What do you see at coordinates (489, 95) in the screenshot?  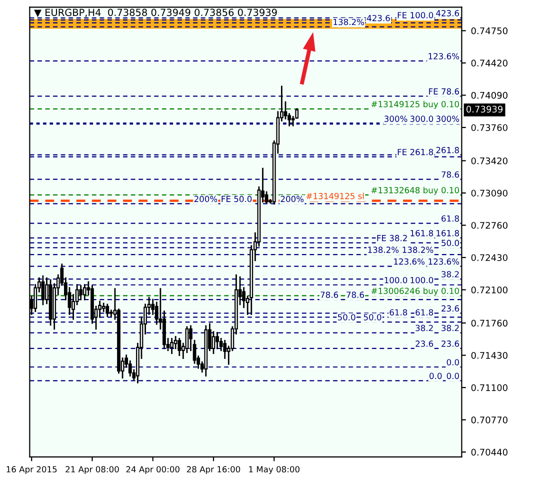 I see `y-tick-label: 0.74090` at bounding box center [489, 95].